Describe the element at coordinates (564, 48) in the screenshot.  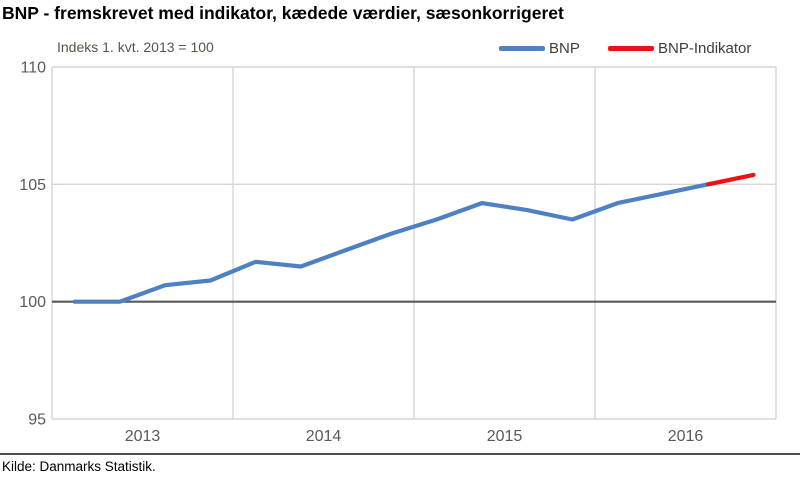
I see `legend-label-bnp: BNP` at that location.